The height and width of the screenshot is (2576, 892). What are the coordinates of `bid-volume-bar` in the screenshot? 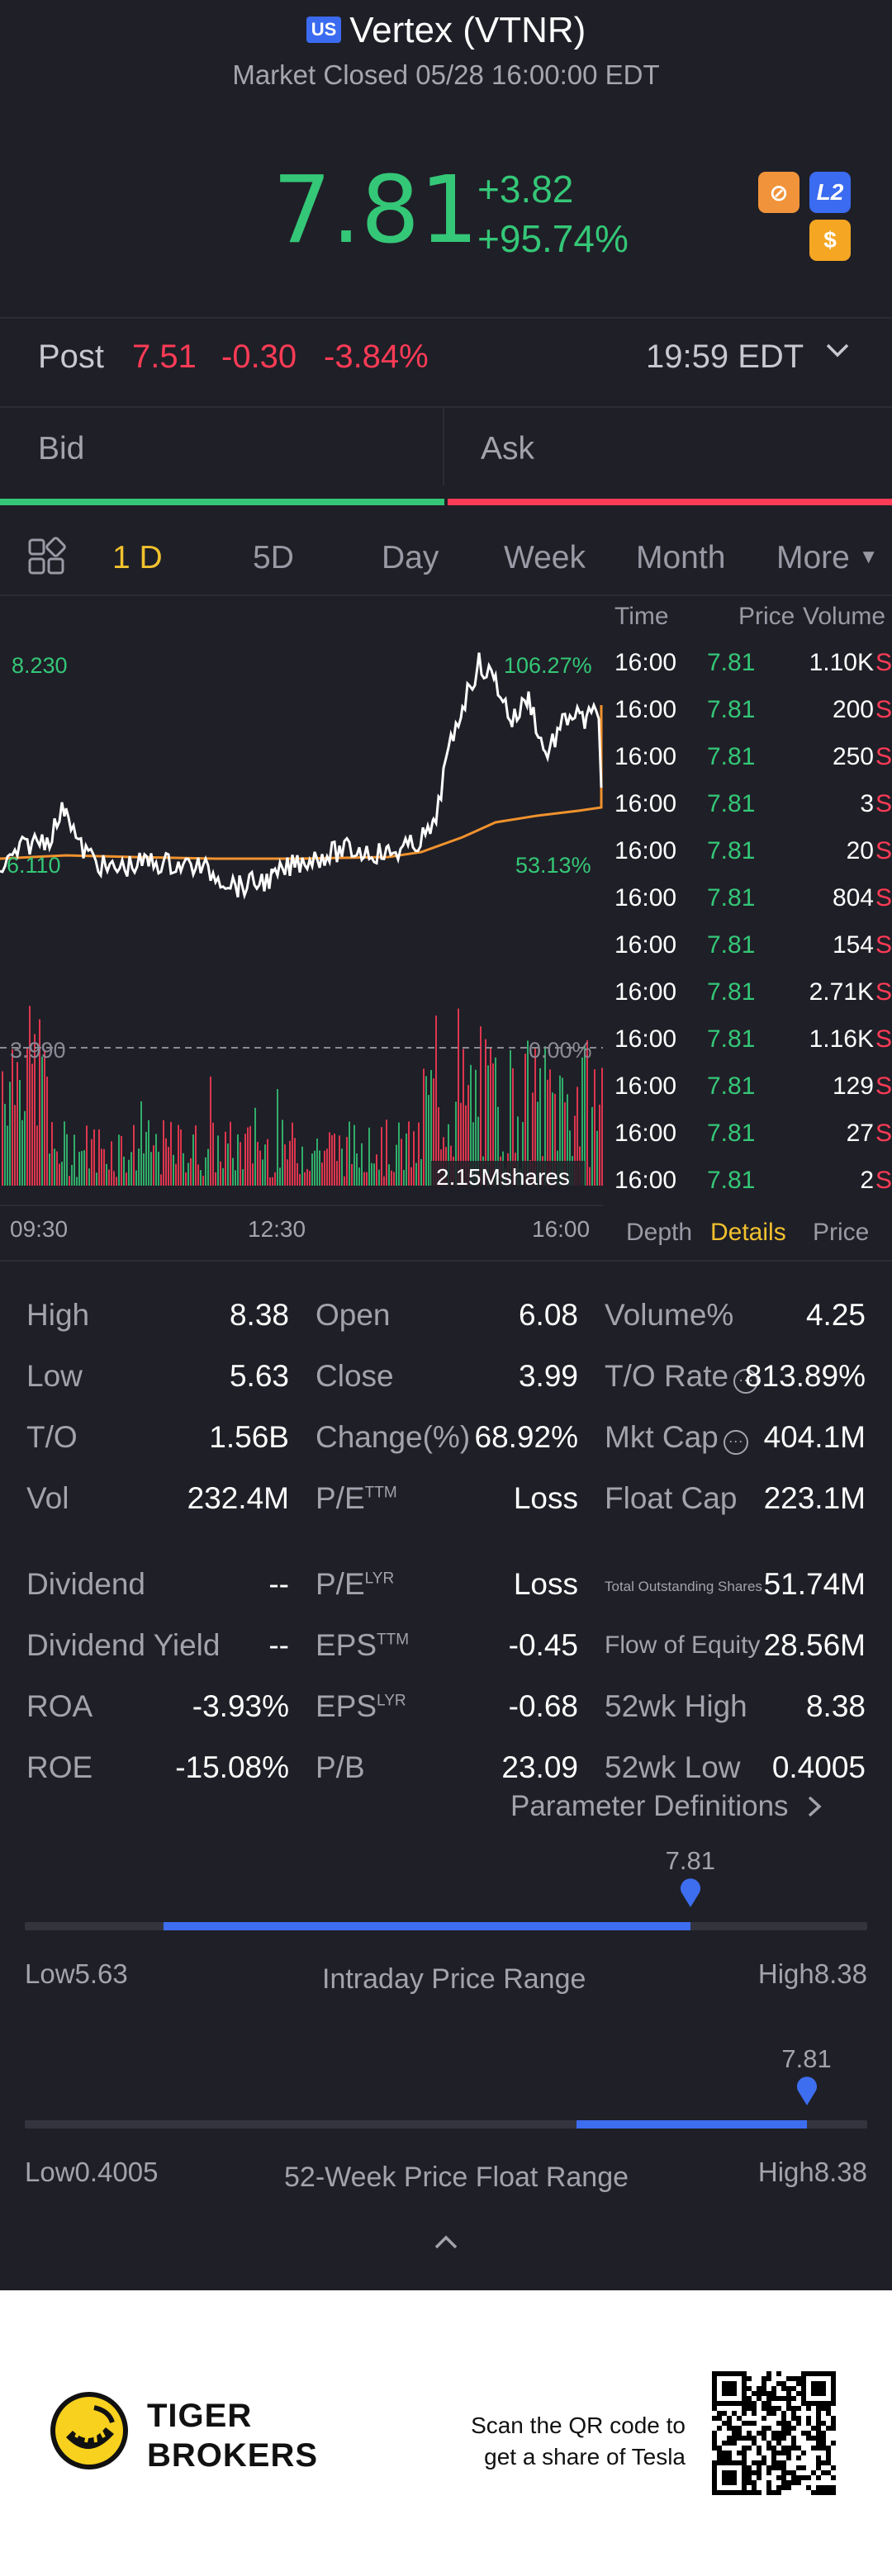 It's located at (222, 502).